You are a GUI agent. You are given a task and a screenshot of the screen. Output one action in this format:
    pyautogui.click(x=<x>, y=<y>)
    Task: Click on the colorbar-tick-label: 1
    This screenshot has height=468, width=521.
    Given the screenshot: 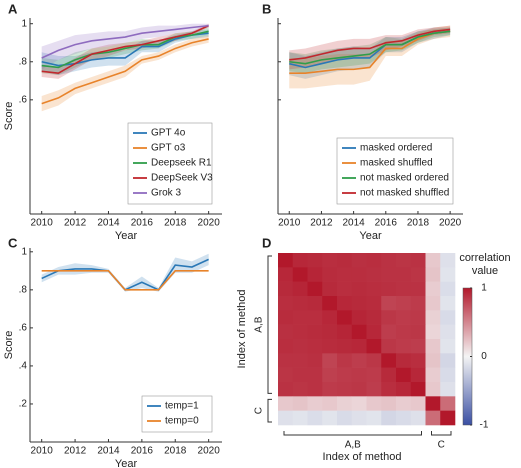 What is the action you would take?
    pyautogui.click(x=484, y=288)
    